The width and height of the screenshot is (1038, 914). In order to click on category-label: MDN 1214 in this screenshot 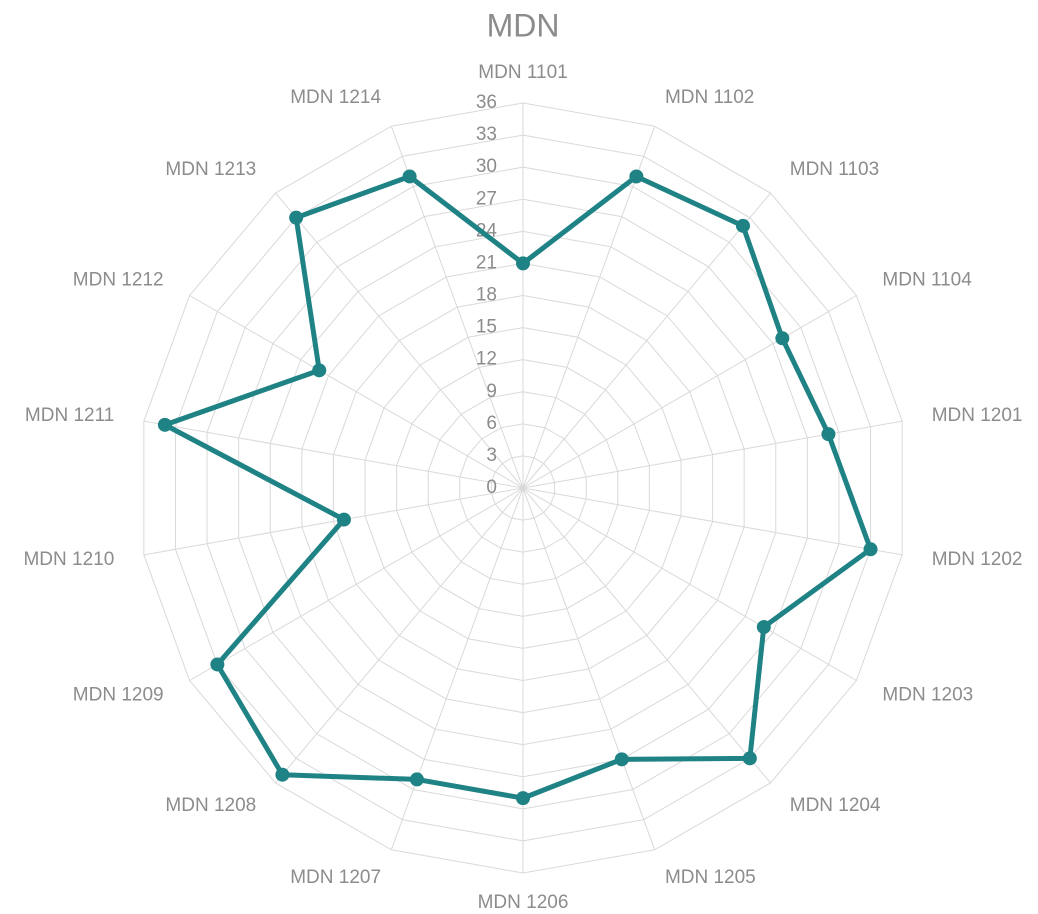, I will do `click(335, 97)`.